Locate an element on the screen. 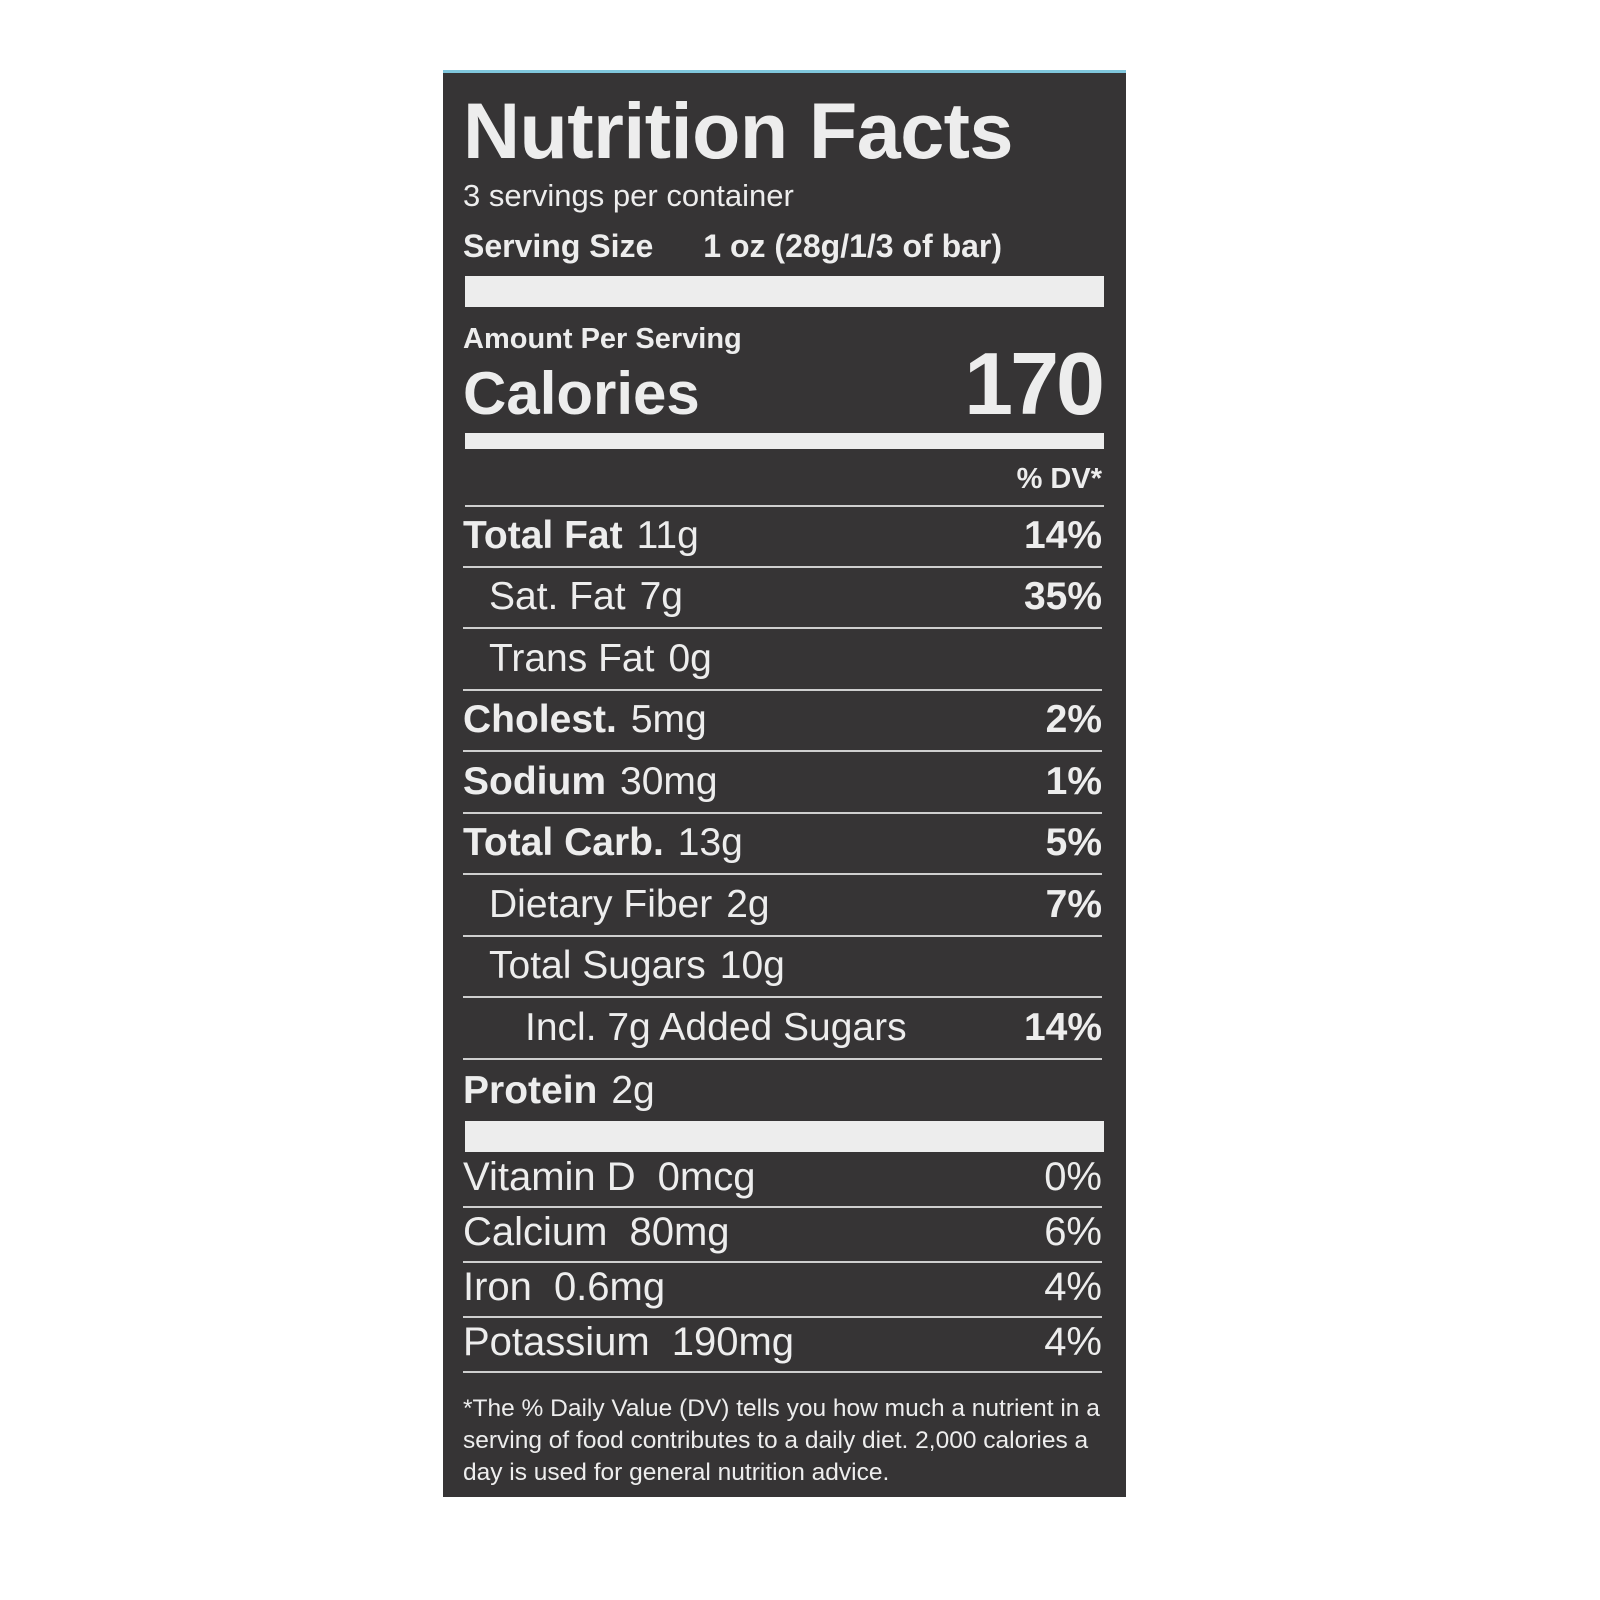 The image size is (1600, 1600). serving-size-value: 1 oz (28g/1/3 of bar) is located at coordinates (853, 246).